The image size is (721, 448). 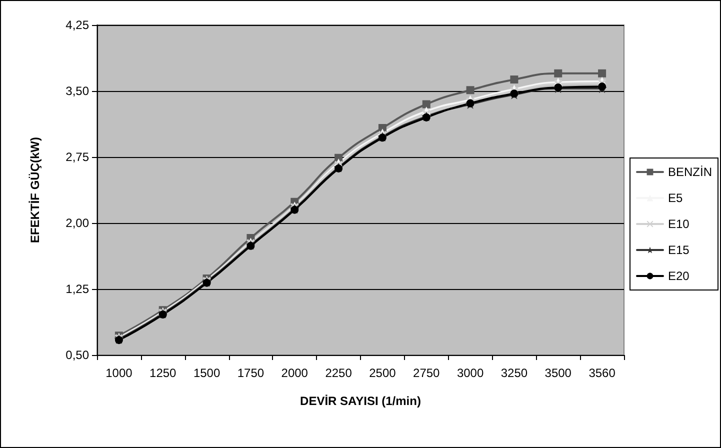 I want to click on x-tick-label: 3560, so click(x=602, y=373).